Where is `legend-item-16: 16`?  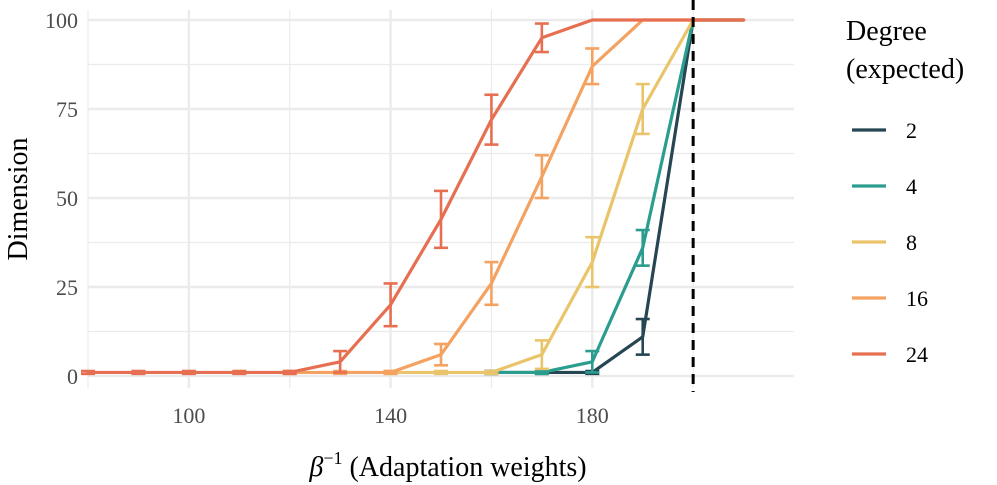 legend-item-16: 16 is located at coordinates (890, 298).